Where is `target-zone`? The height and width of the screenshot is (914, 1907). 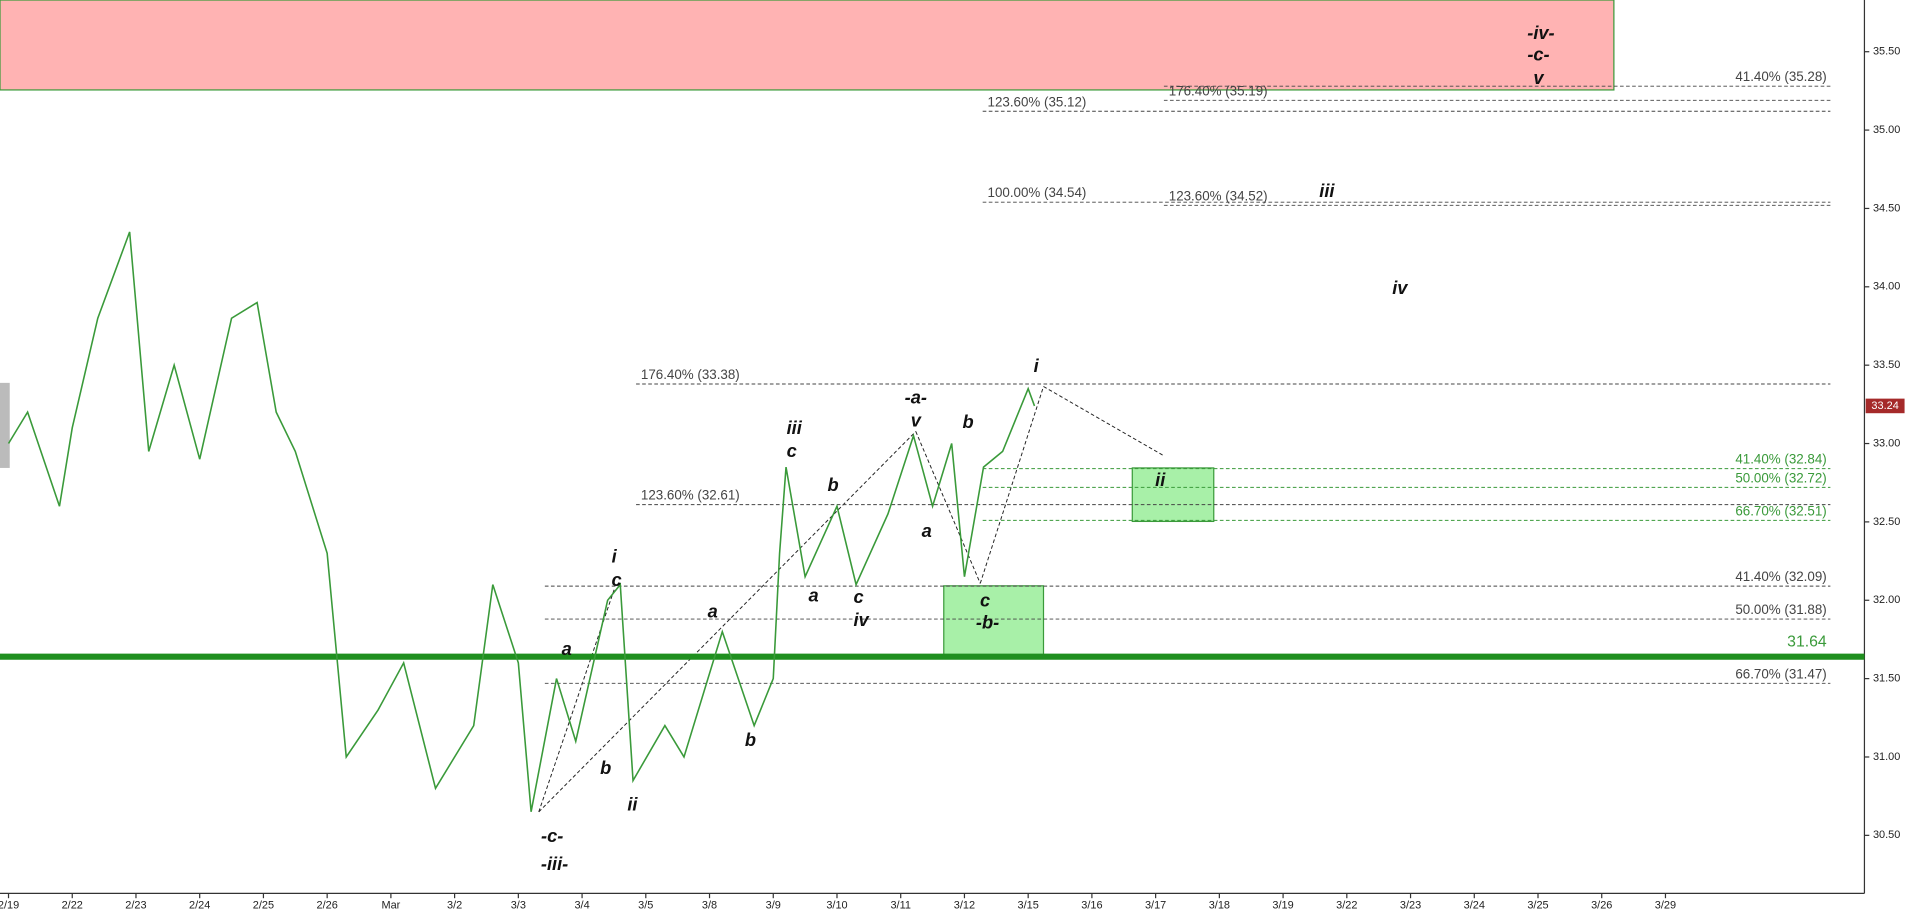
target-zone is located at coordinates (1173, 495).